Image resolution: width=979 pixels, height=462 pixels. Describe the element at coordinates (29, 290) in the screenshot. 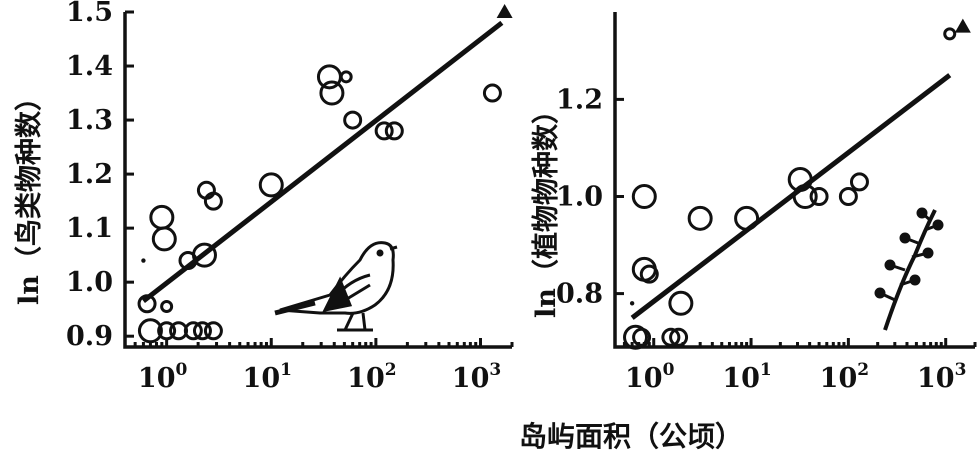

I see `left-y-axis-prefix: ln` at that location.